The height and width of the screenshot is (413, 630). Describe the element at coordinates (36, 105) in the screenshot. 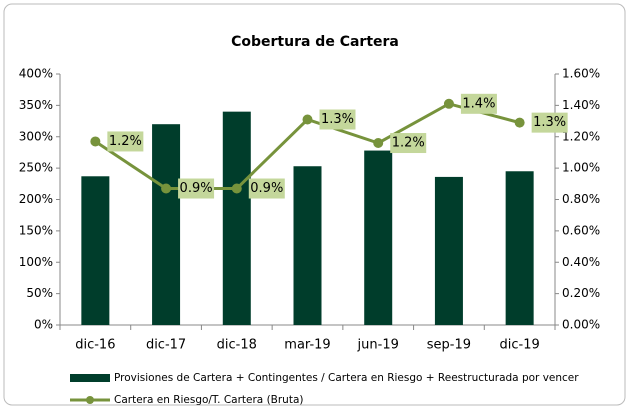

I see `y-tick-label: 350%` at that location.